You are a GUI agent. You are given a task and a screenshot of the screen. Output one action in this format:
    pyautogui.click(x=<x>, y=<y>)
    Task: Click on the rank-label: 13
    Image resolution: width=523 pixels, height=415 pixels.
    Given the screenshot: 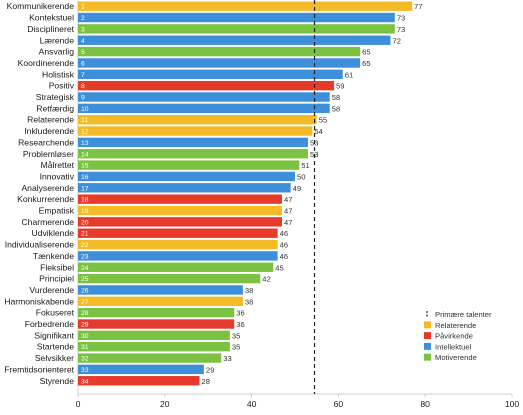 What is the action you would take?
    pyautogui.click(x=85, y=143)
    